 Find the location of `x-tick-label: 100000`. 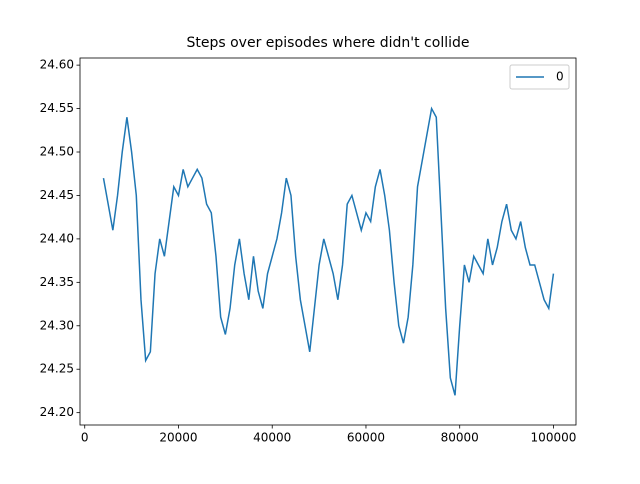

x-tick-label: 100000 is located at coordinates (554, 438).